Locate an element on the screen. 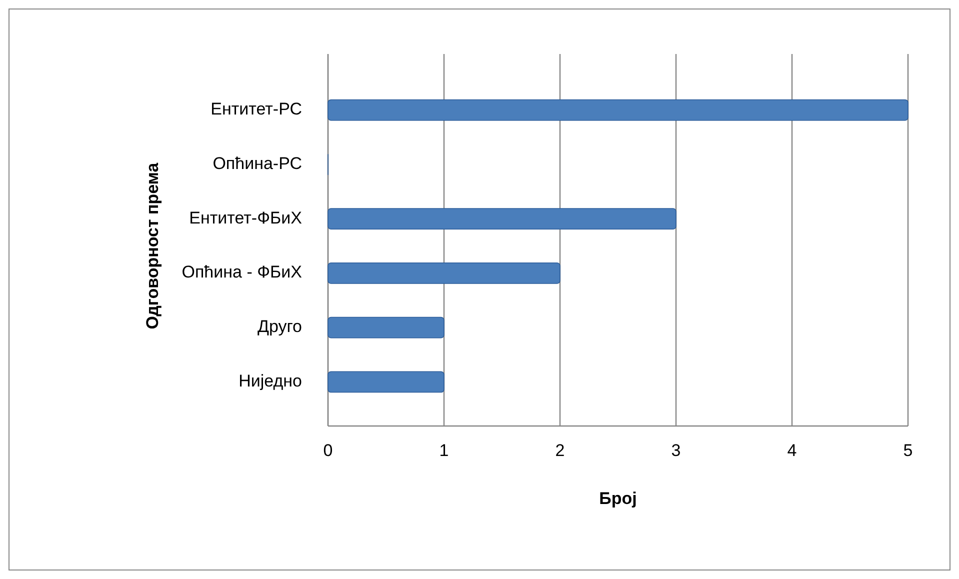  x-tick-label: 3 is located at coordinates (676, 450).